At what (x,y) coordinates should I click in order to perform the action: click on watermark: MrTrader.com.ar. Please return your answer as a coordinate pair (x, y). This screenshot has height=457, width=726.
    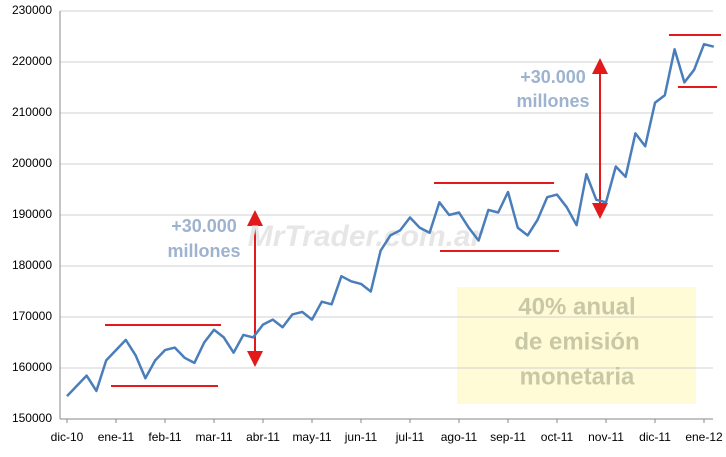
    Looking at the image, I should click on (366, 236).